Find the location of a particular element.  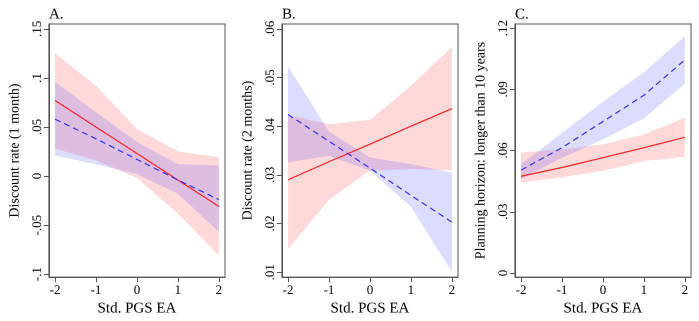

y-tick-label: .15 is located at coordinates (36, 29).